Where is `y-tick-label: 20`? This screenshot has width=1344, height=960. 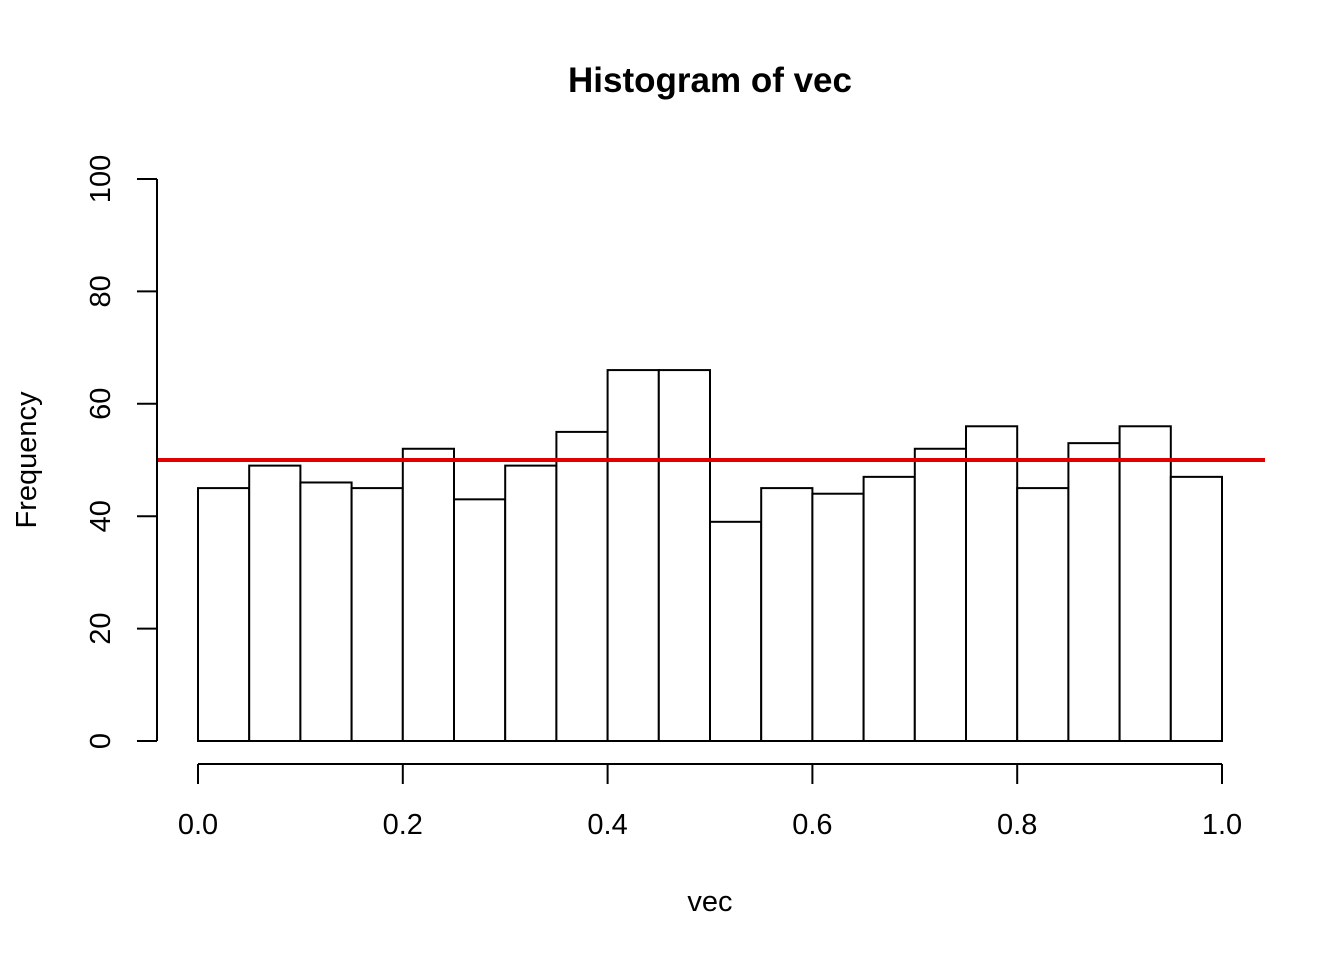
y-tick-label: 20 is located at coordinates (101, 628).